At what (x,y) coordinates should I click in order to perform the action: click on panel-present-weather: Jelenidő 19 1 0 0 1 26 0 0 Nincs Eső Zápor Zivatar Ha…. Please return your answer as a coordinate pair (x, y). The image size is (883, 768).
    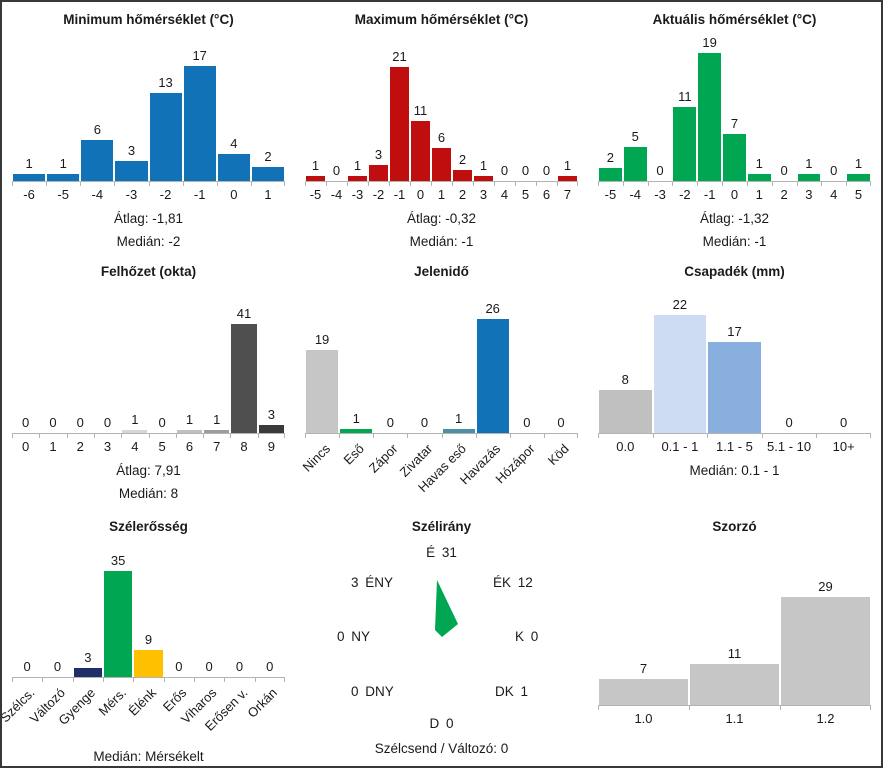
    Looking at the image, I should click on (441, 381).